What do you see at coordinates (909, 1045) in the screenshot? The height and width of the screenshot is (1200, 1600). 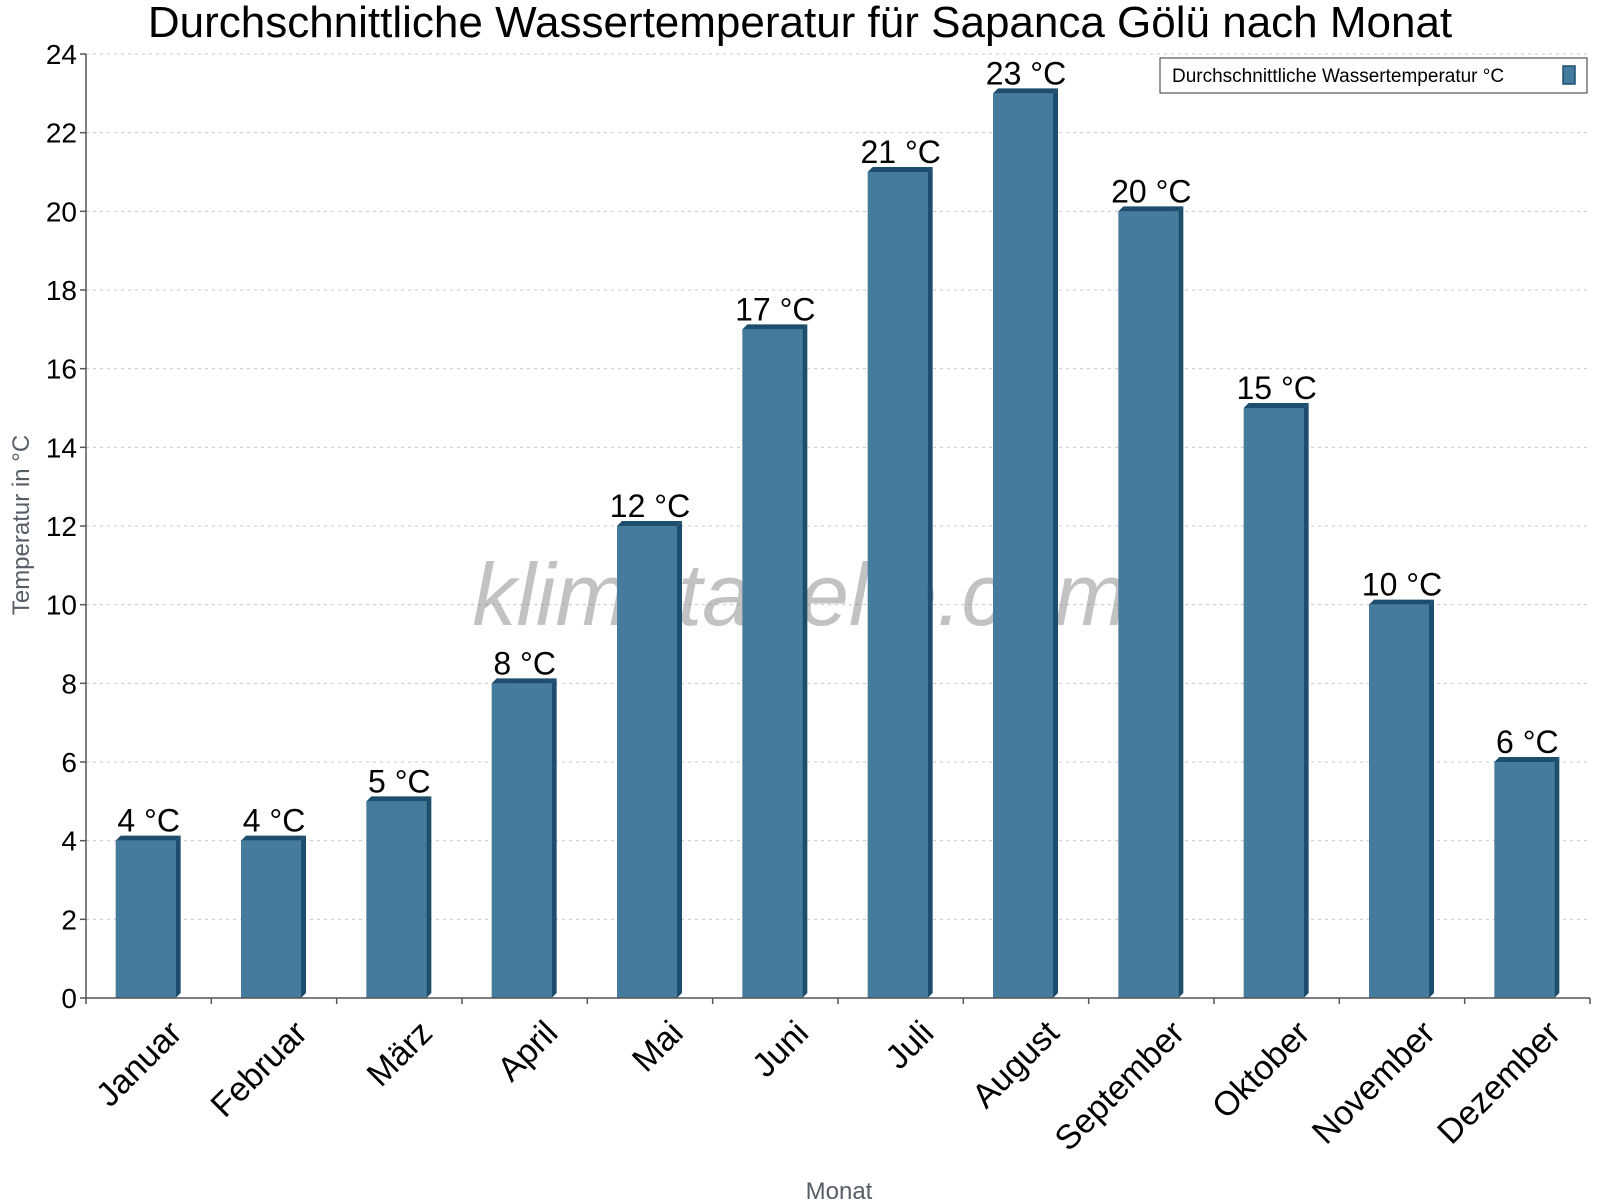 I see `x-tick-label-7: Juli` at bounding box center [909, 1045].